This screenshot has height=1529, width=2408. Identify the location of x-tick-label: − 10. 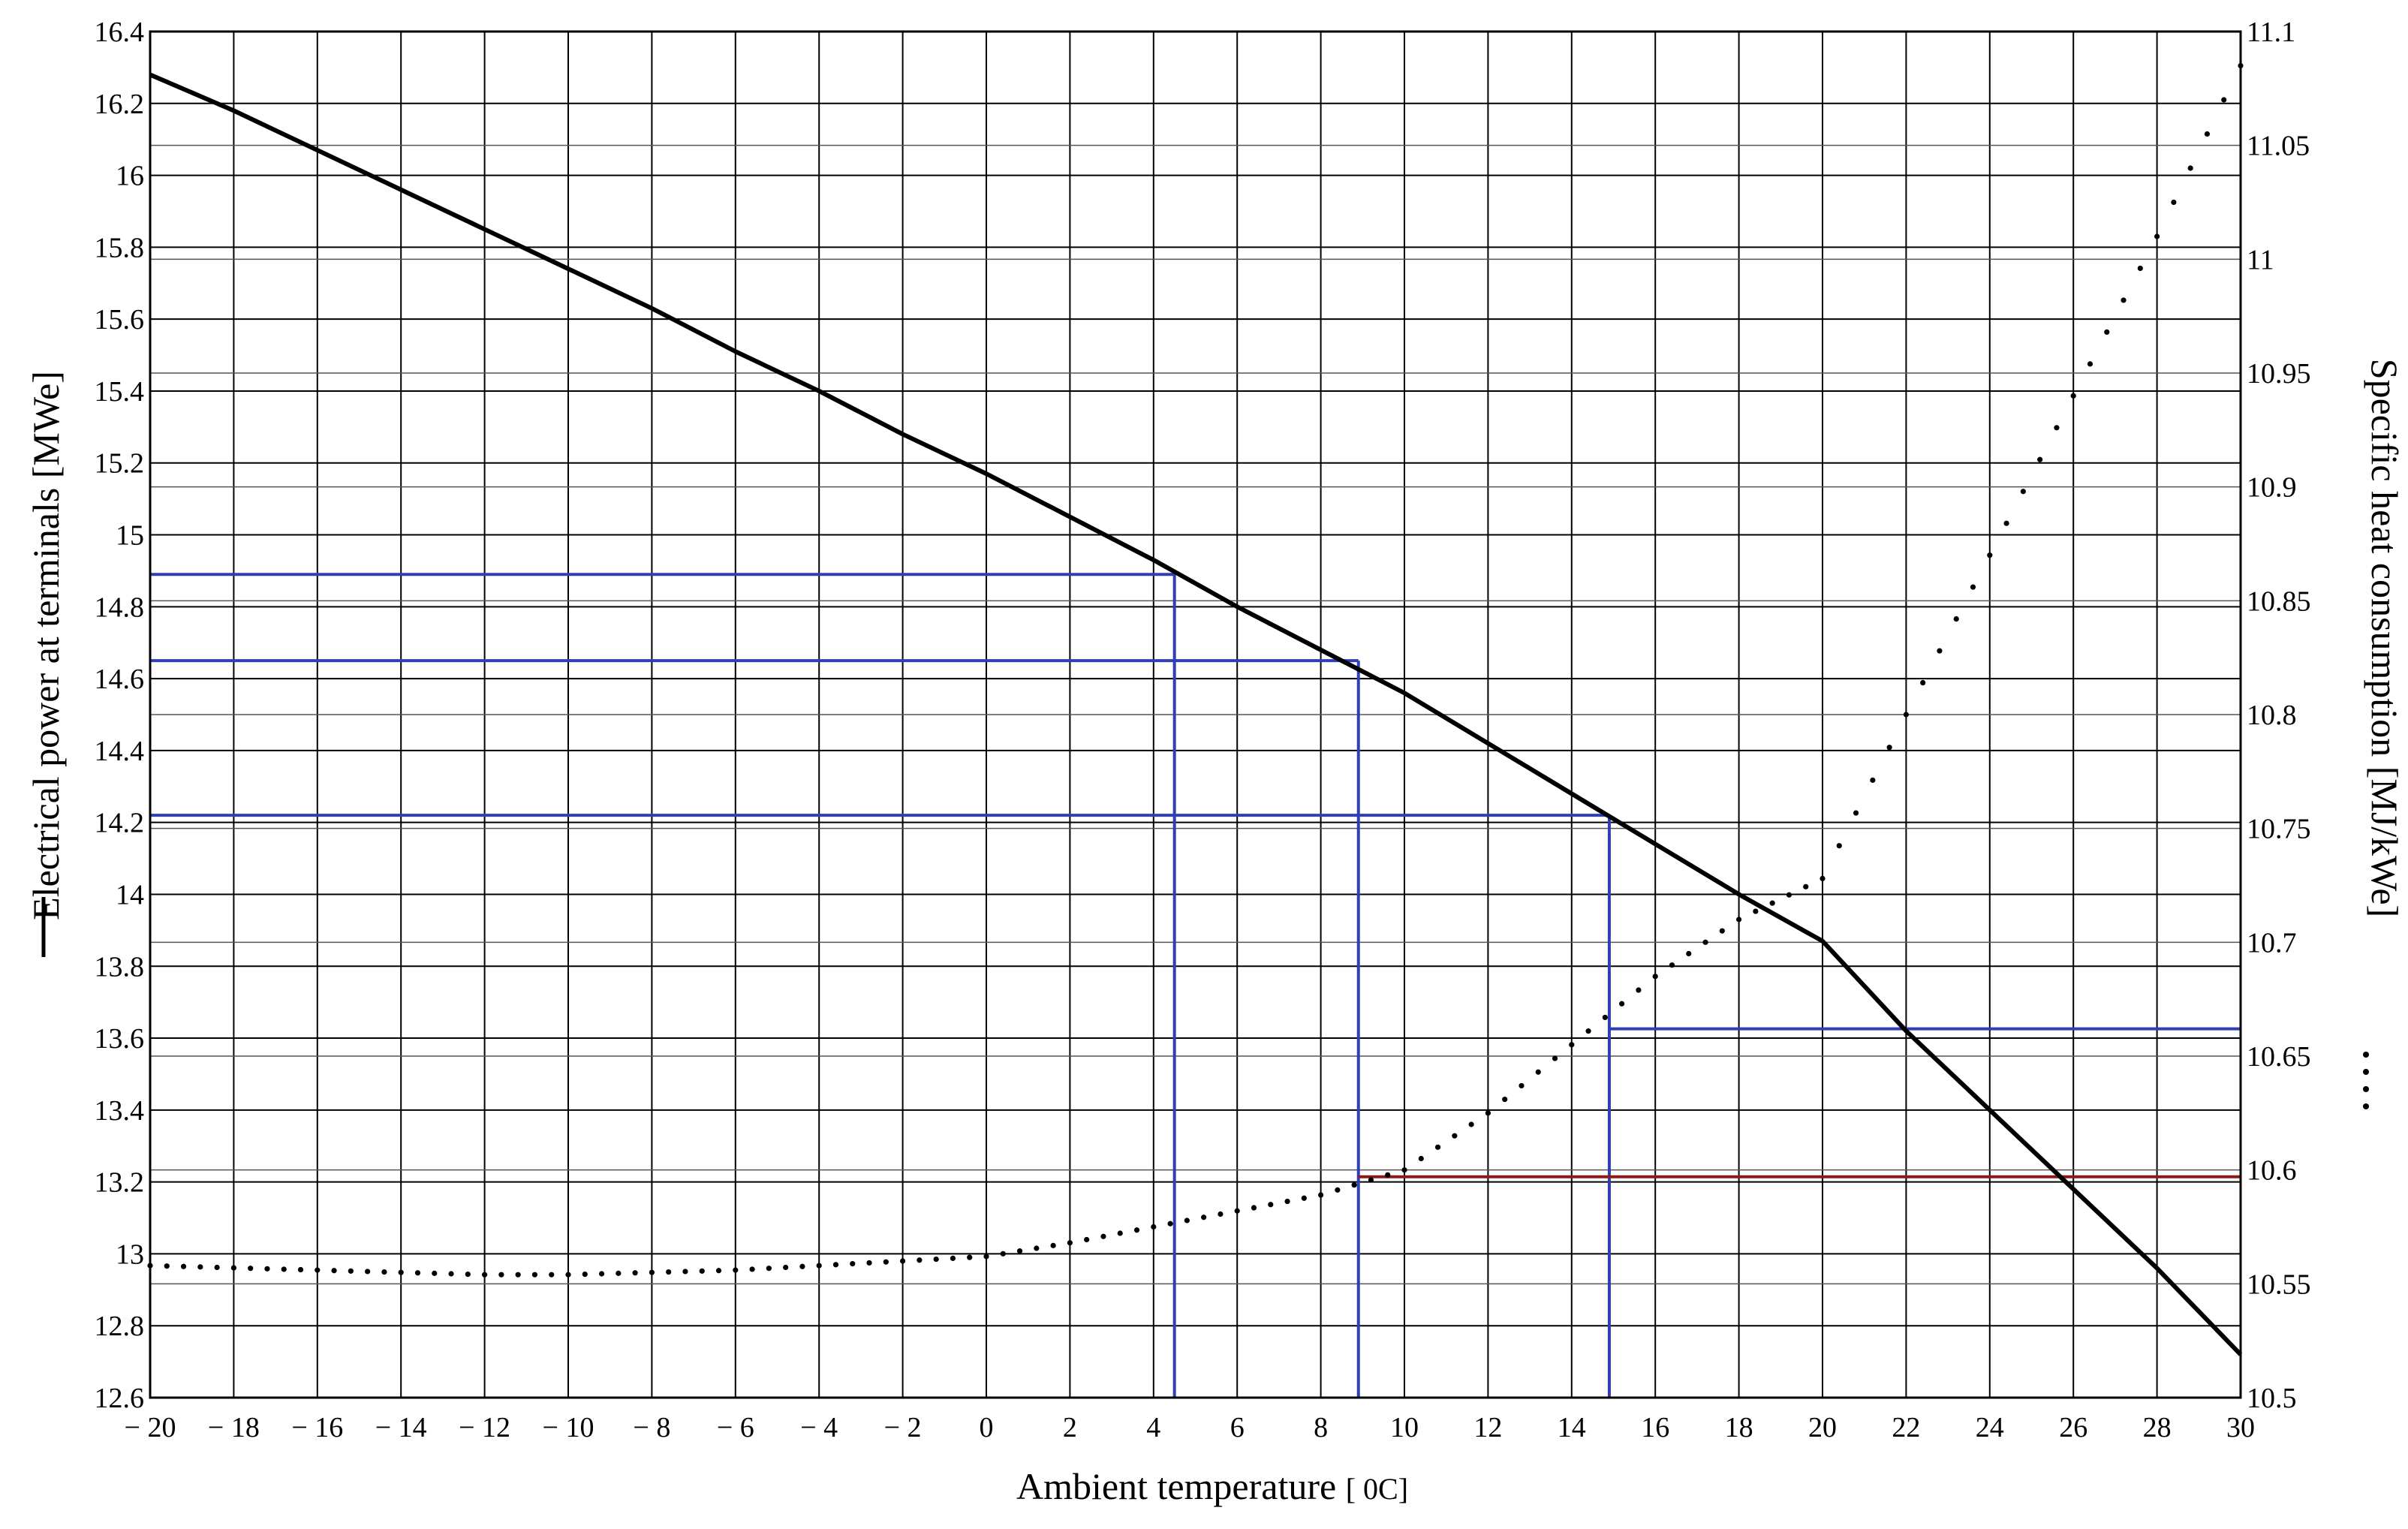
(568, 1427).